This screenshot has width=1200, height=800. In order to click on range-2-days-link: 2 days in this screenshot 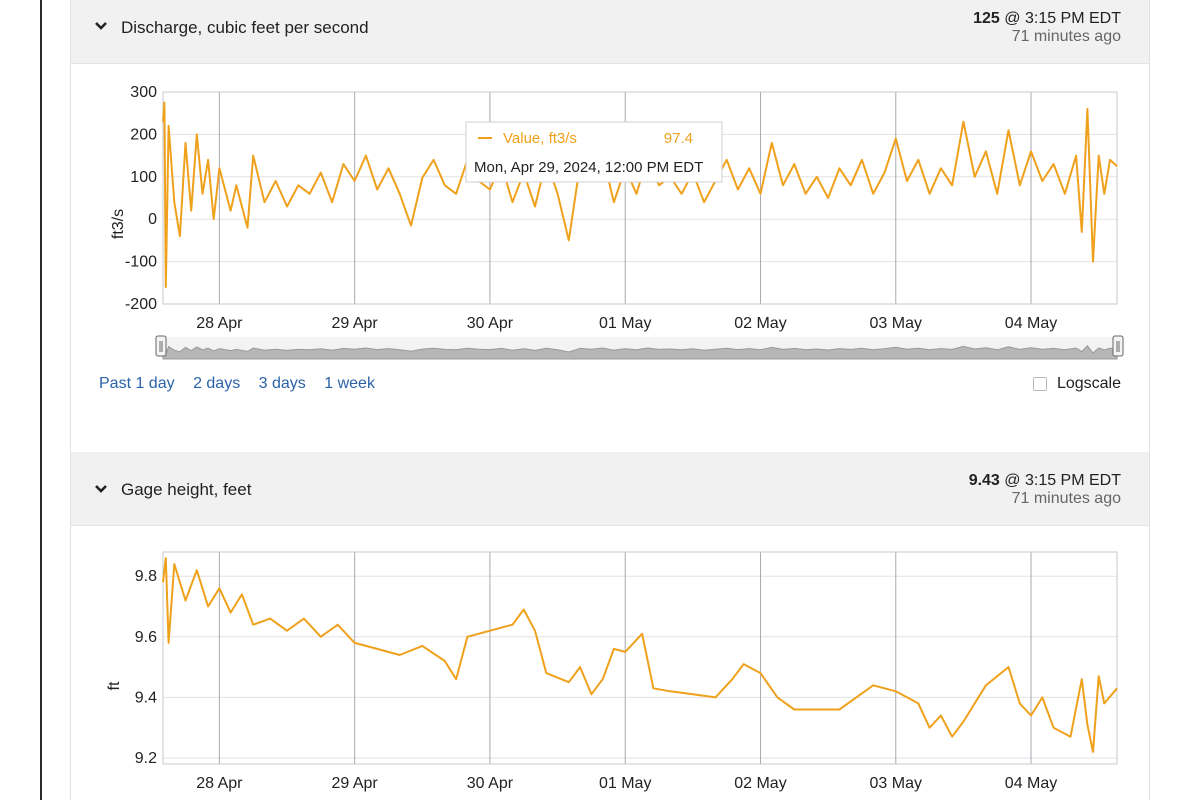, I will do `click(217, 383)`.